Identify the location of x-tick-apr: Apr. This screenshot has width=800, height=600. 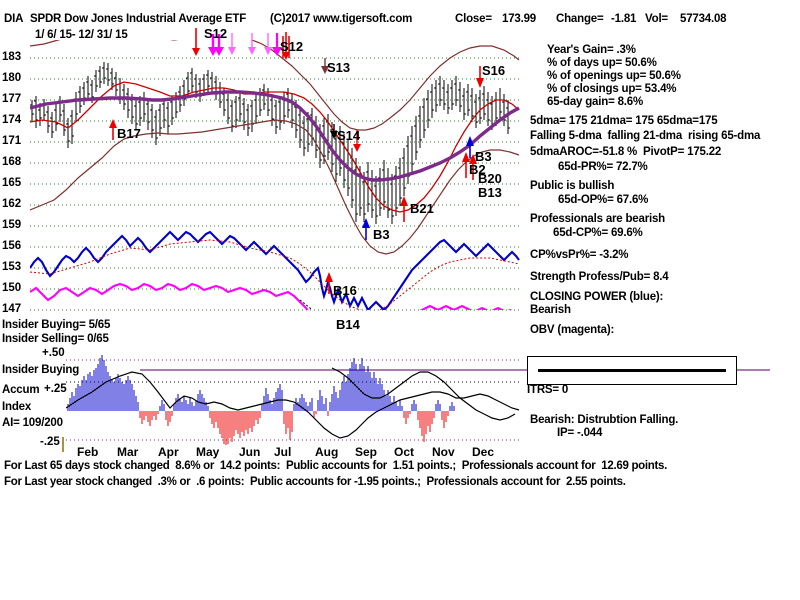
(168, 452).